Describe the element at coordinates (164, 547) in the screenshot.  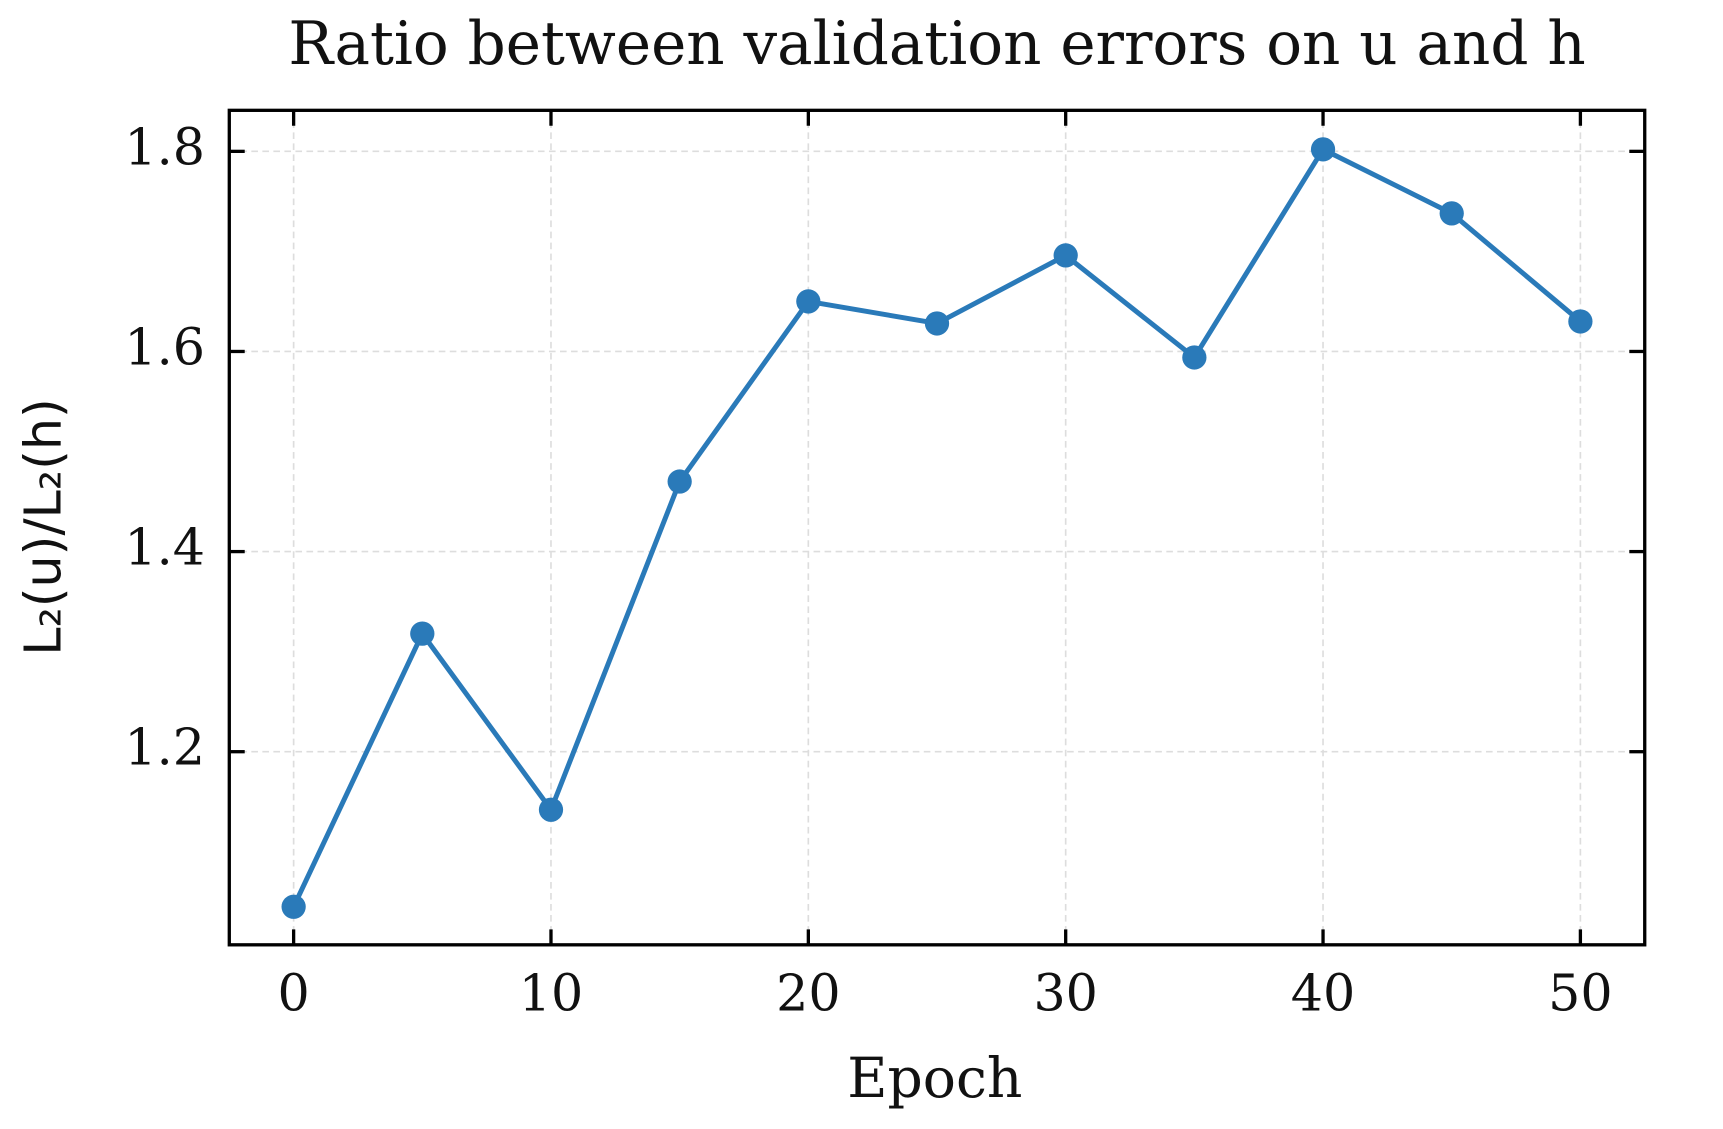
I see `y-tick-label: 1.4` at that location.